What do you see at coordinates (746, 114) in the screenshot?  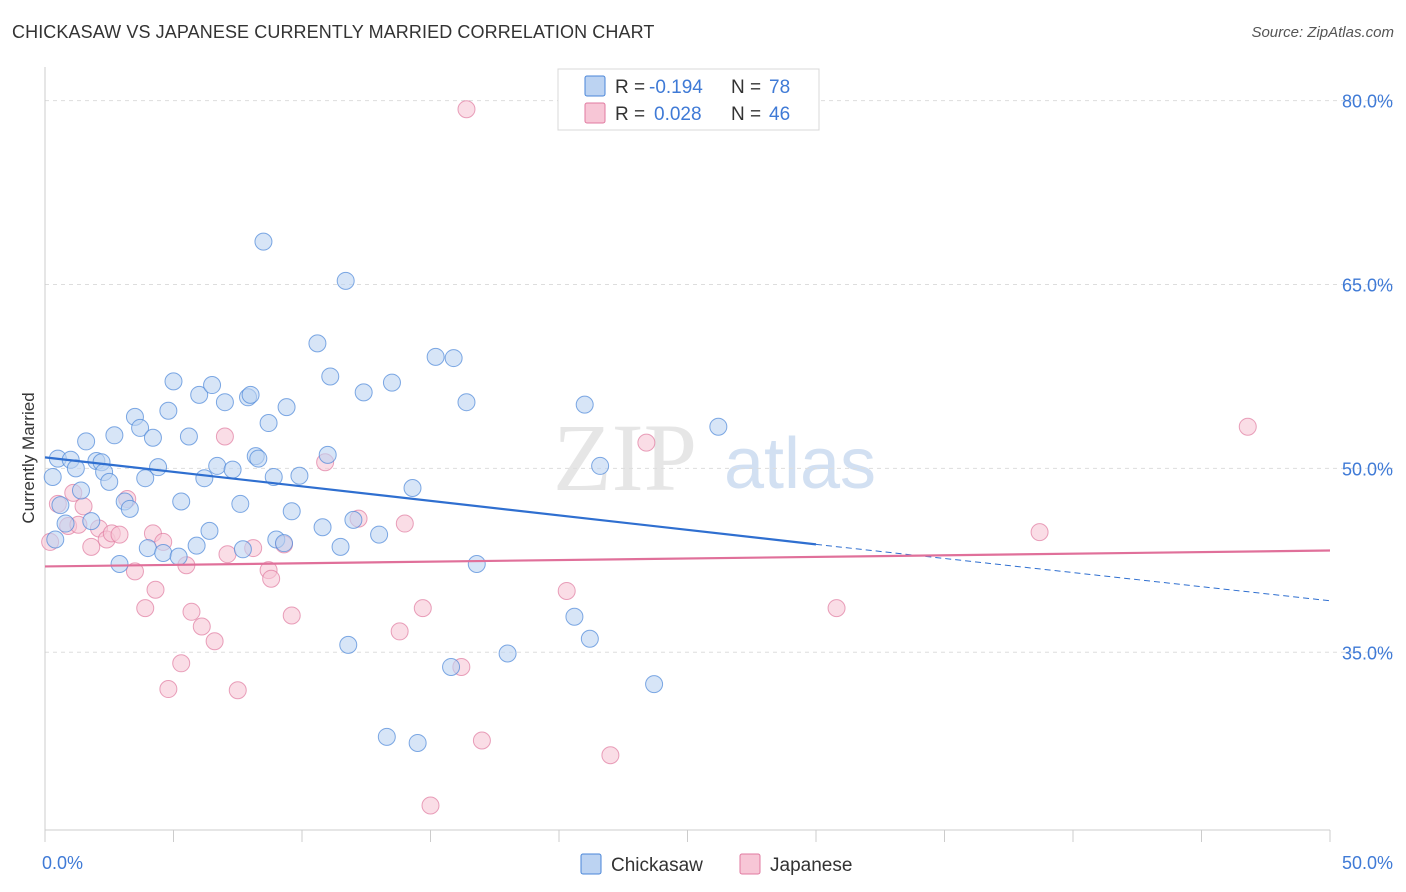 I see `legend-n-label-japanese: N =` at bounding box center [746, 114].